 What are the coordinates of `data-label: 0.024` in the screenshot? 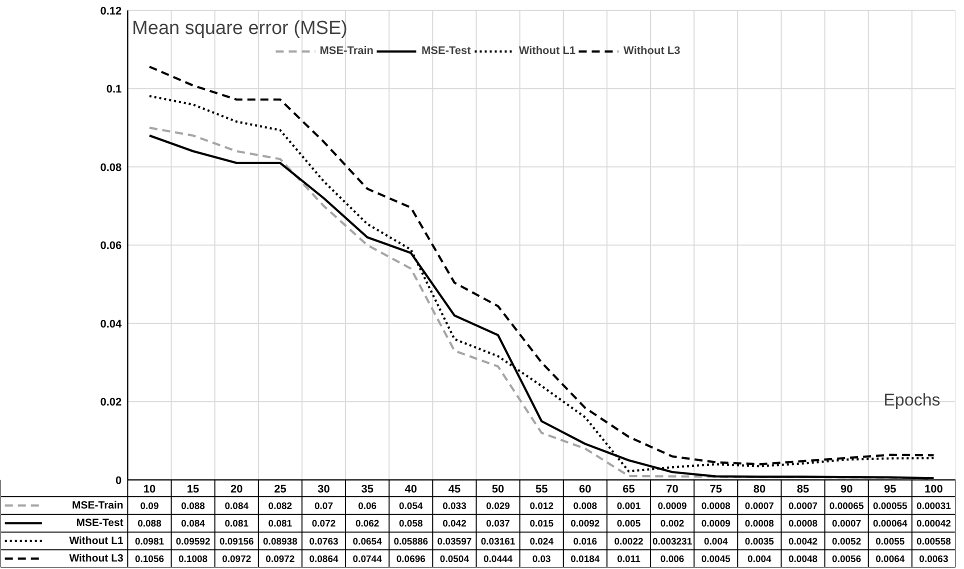 It's located at (542, 542).